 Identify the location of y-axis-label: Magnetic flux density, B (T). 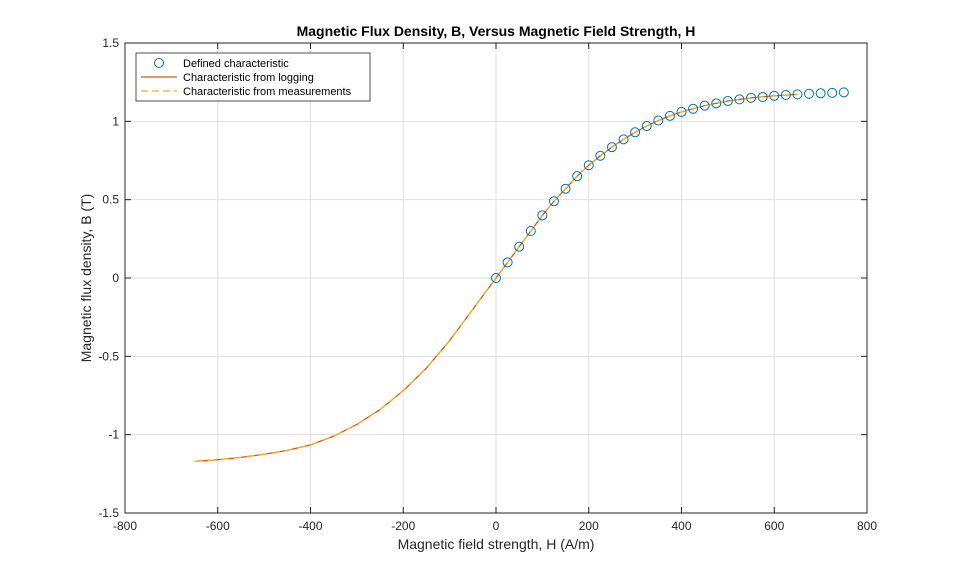
(86, 278).